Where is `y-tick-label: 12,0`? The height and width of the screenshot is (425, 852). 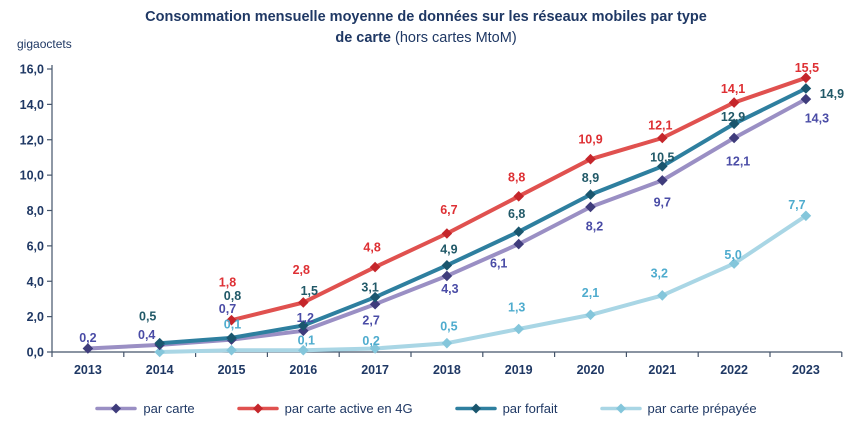 y-tick-label: 12,0 is located at coordinates (32, 140).